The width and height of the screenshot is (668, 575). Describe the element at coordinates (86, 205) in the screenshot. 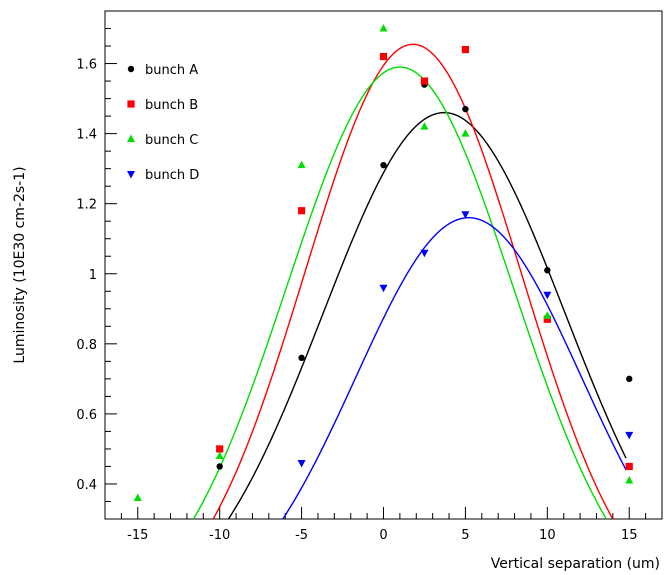

I see `y-tick-label: 1.2` at that location.